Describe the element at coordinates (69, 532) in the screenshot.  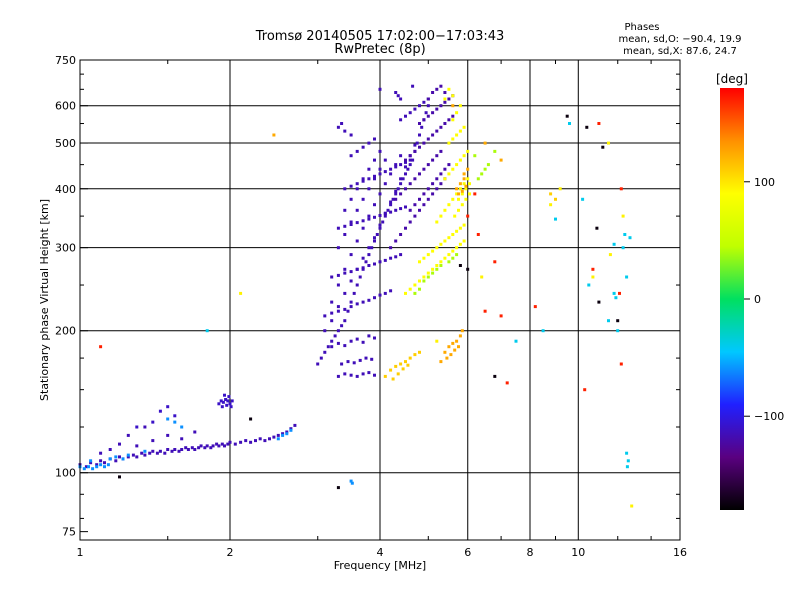
I see `y-tick-label-0: 75` at that location.